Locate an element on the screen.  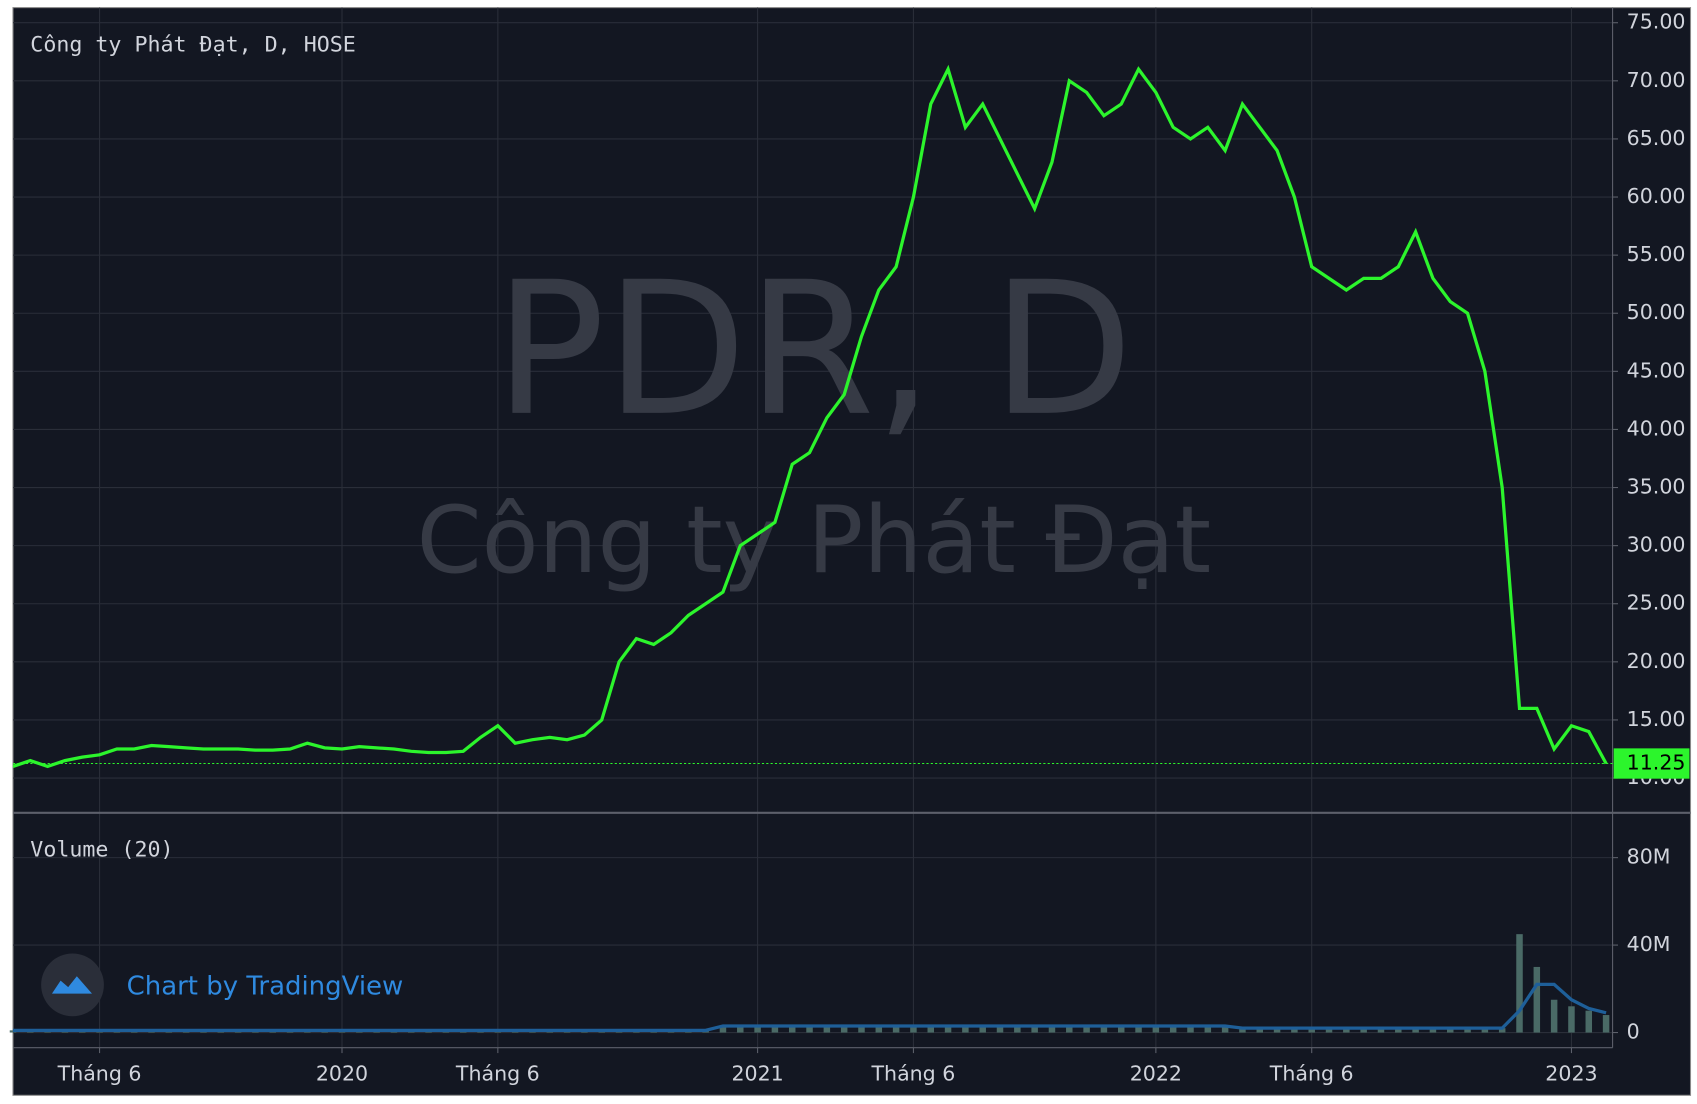
y-tick-label: 30.00 is located at coordinates (1656, 545).